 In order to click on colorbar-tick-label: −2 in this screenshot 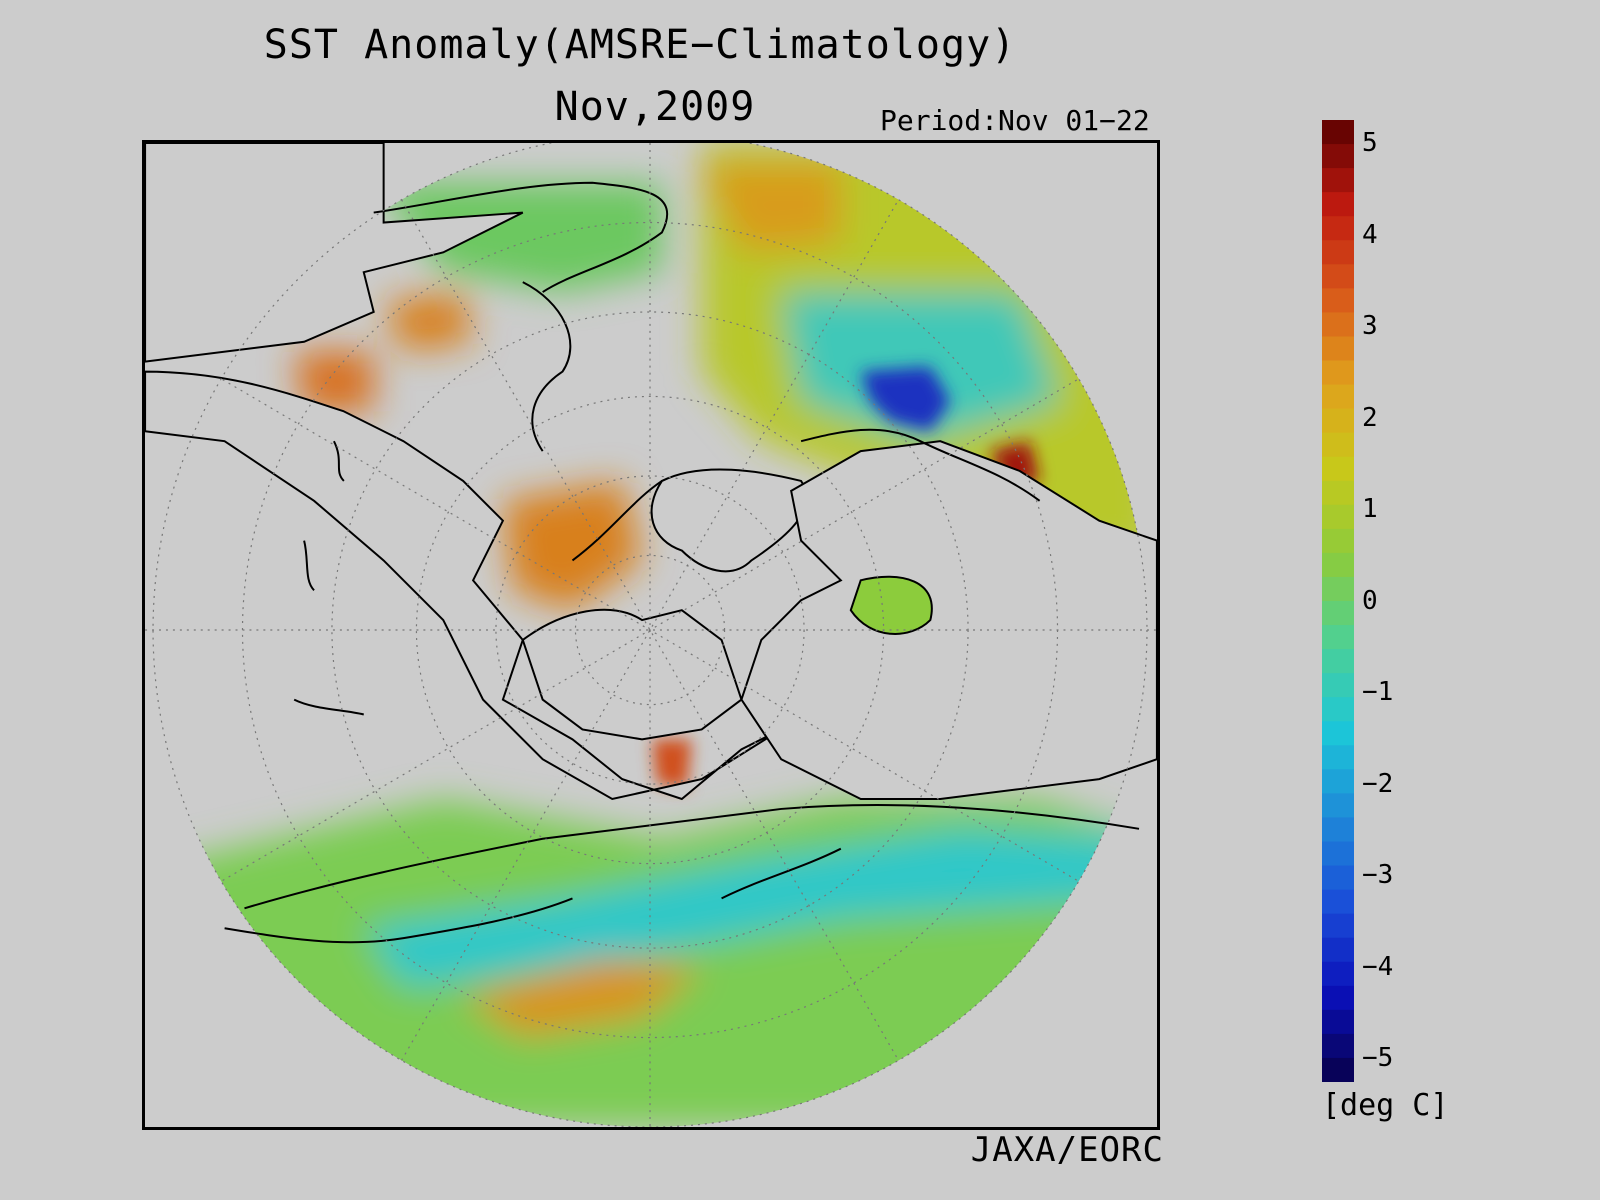, I will do `click(1378, 783)`.